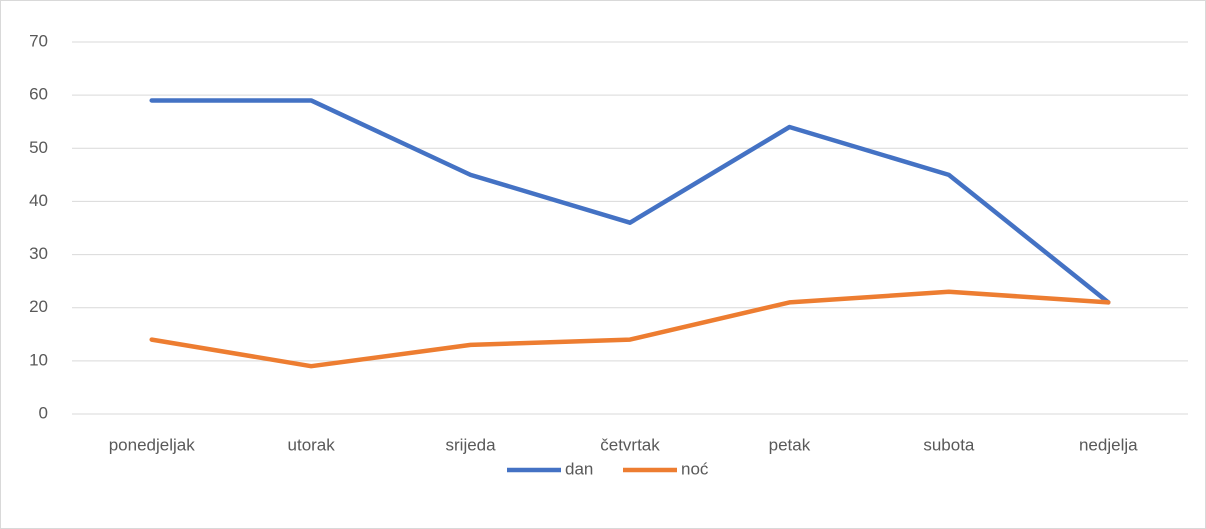 The image size is (1206, 529). I want to click on y-tick-label: 70, so click(38, 40).